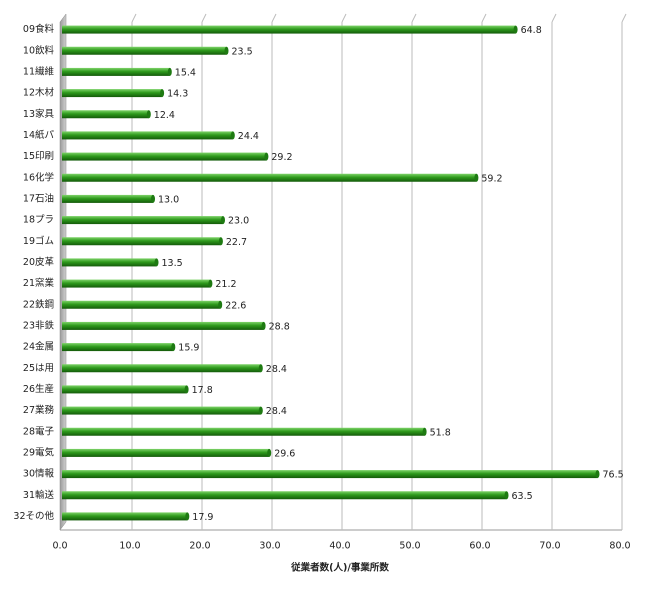 This screenshot has width=650, height=595. Describe the element at coordinates (619, 546) in the screenshot. I see `x-tick-label: 80.0` at that location.